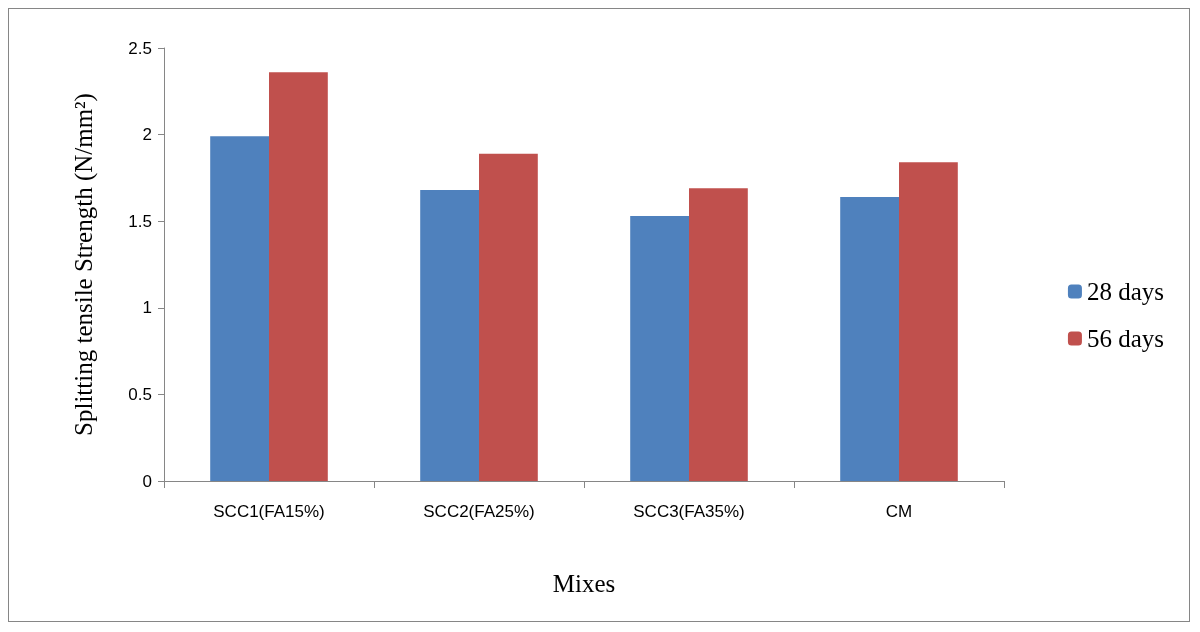 The height and width of the screenshot is (632, 1200). Describe the element at coordinates (147, 308) in the screenshot. I see `y-tick-label: 1` at that location.